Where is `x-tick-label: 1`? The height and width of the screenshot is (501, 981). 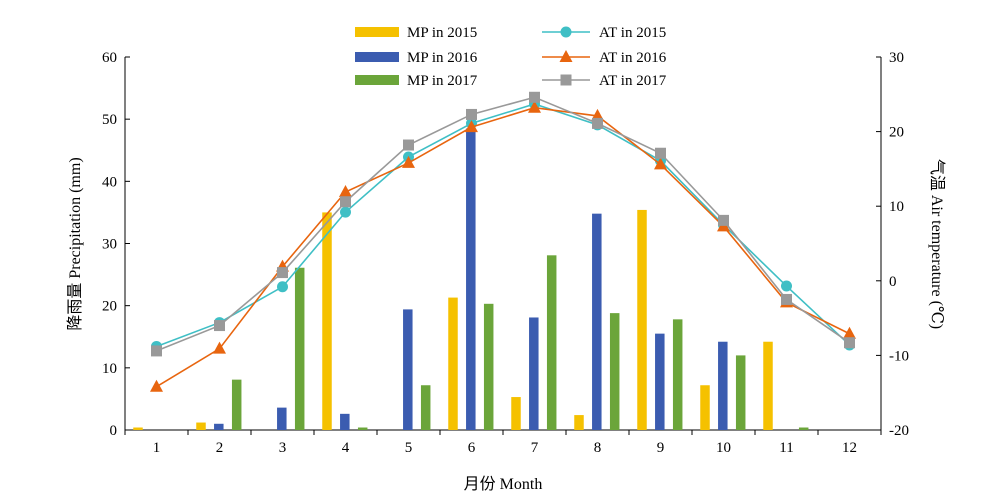
x-tick-label: 1 is located at coordinates (157, 448).